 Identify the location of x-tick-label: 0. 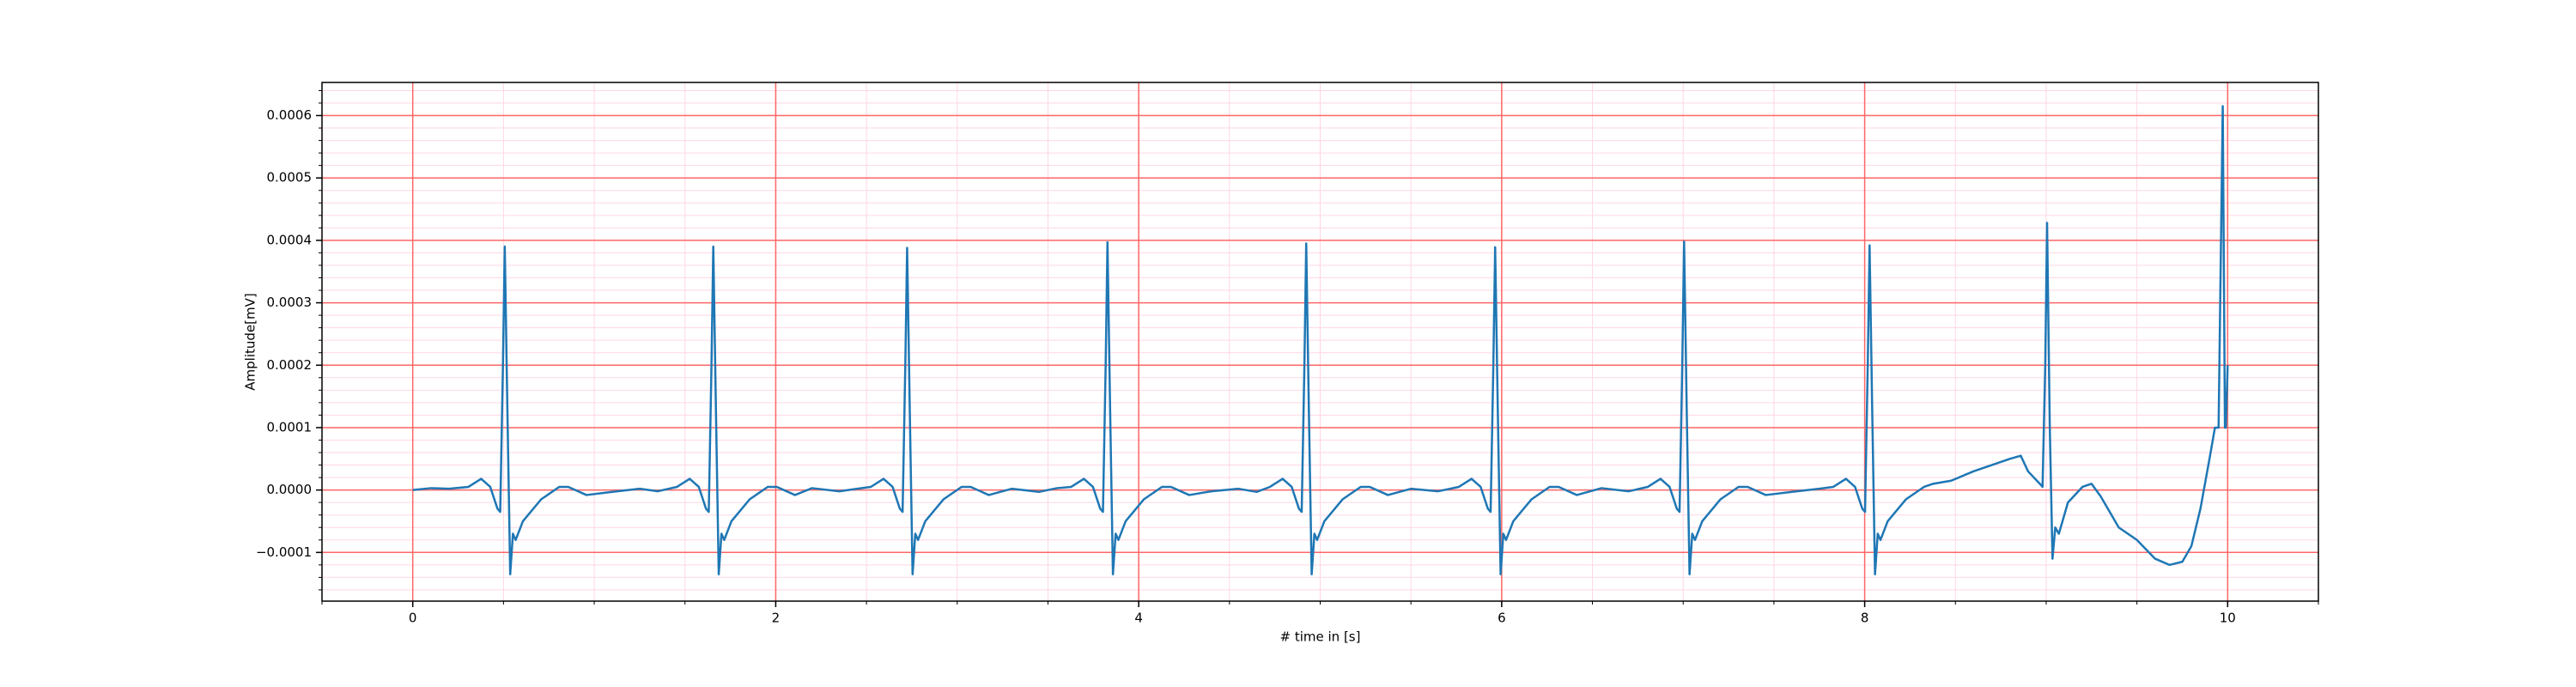
(413, 618).